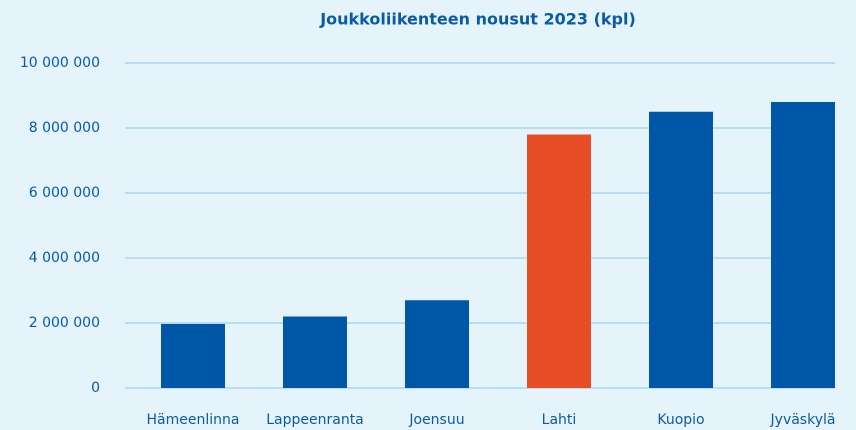  What do you see at coordinates (315, 420) in the screenshot?
I see `x-tick-label: Lappeenranta` at bounding box center [315, 420].